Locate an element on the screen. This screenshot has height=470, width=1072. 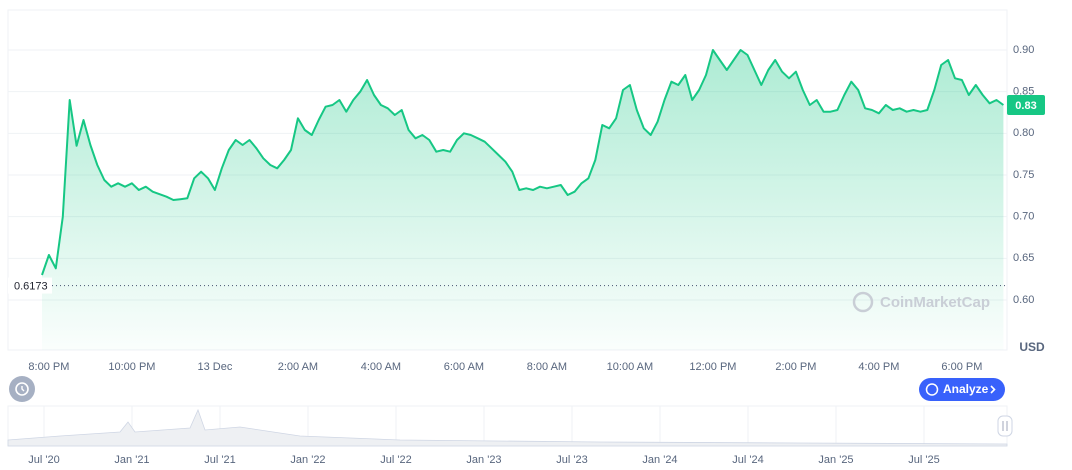
history-icon-hand is located at coordinates (23, 389).